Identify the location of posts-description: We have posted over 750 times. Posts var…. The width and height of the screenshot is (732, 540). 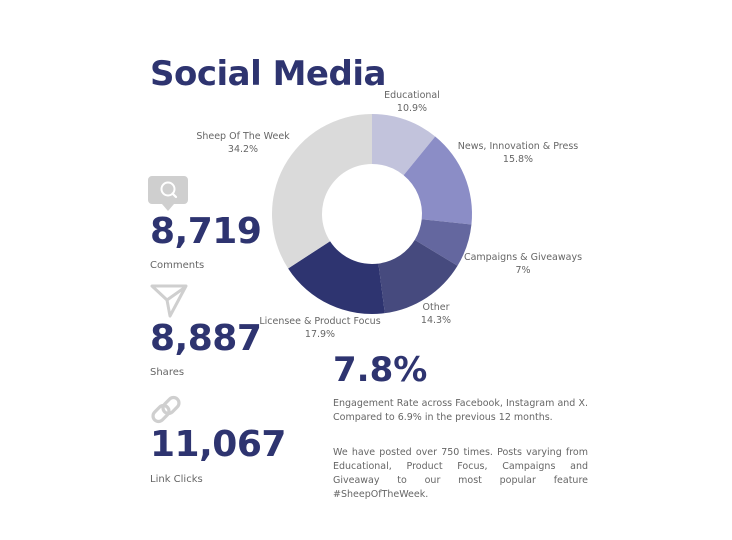
(460, 473).